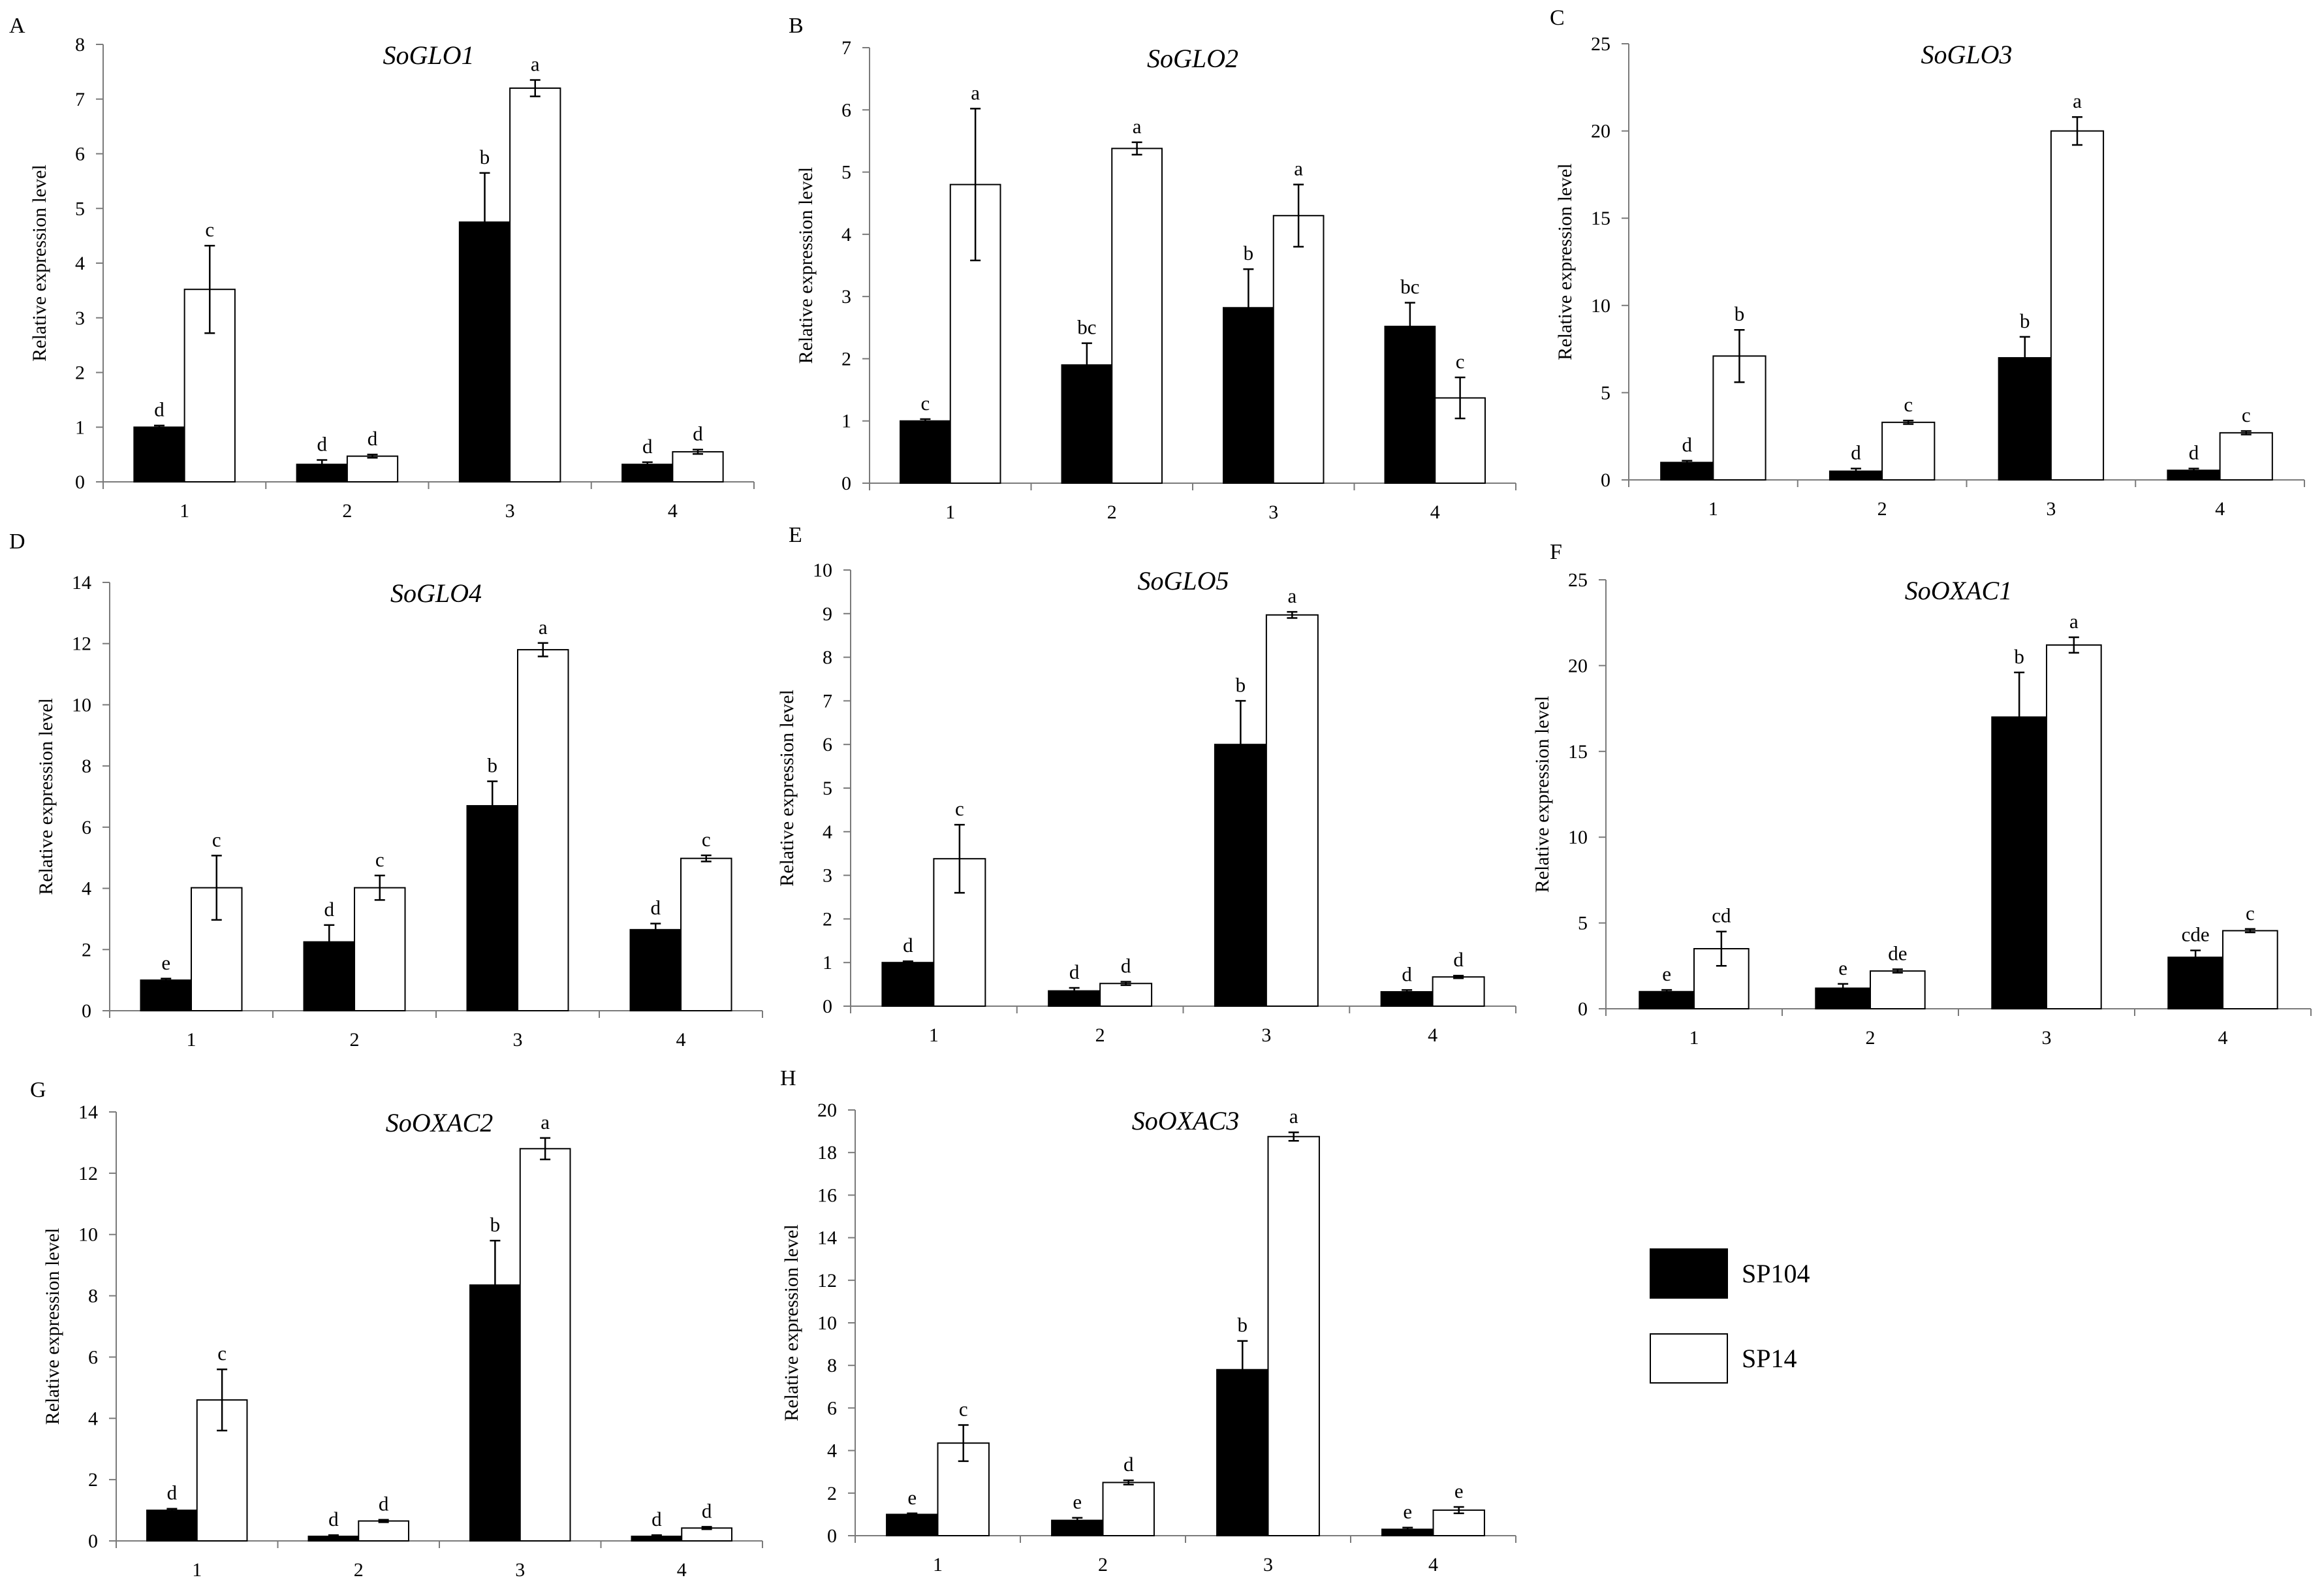 This screenshot has height=1584, width=2324. I want to click on panel-b-ytick-label: 3, so click(846, 297).